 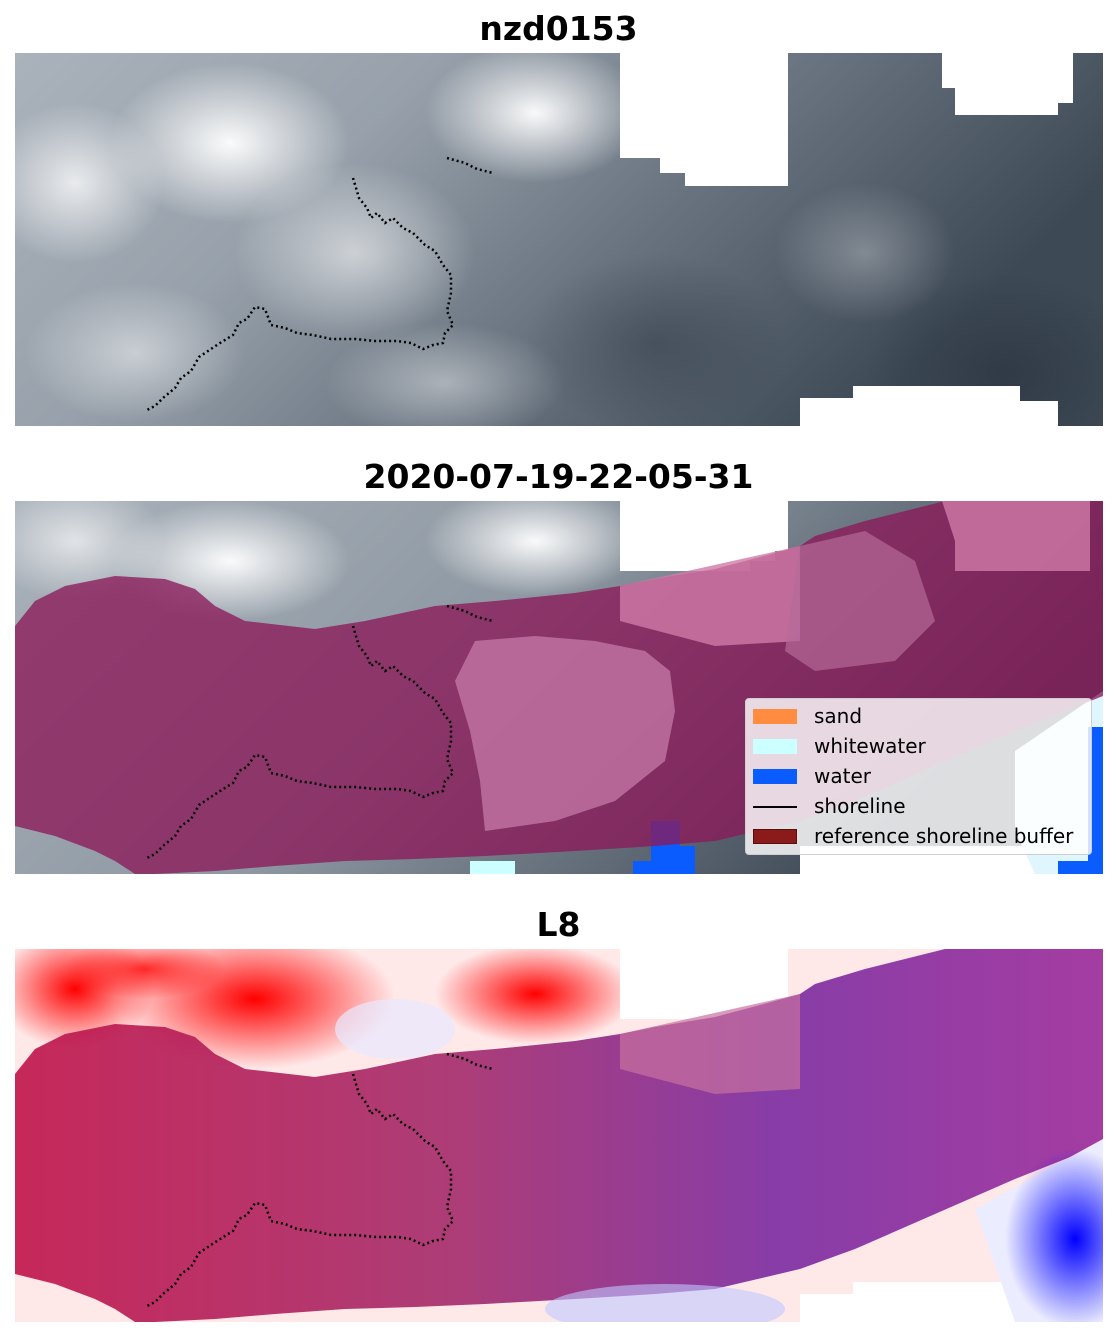 What do you see at coordinates (558, 924) in the screenshot?
I see `panel-title-satellite: L8` at bounding box center [558, 924].